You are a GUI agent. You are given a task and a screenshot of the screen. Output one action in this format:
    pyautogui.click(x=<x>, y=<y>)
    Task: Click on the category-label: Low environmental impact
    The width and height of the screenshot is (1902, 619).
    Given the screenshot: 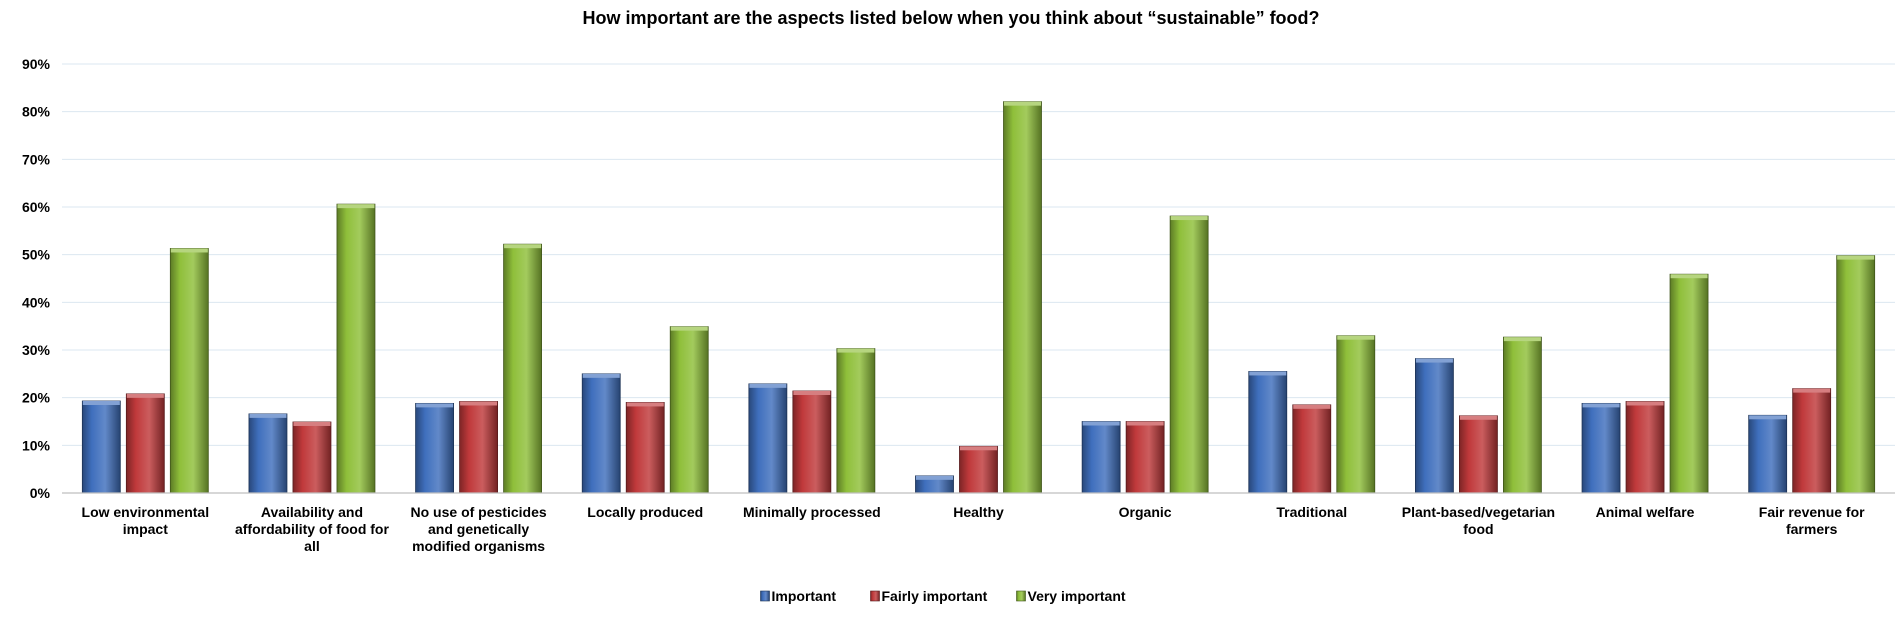 What is the action you would take?
    pyautogui.click(x=146, y=520)
    